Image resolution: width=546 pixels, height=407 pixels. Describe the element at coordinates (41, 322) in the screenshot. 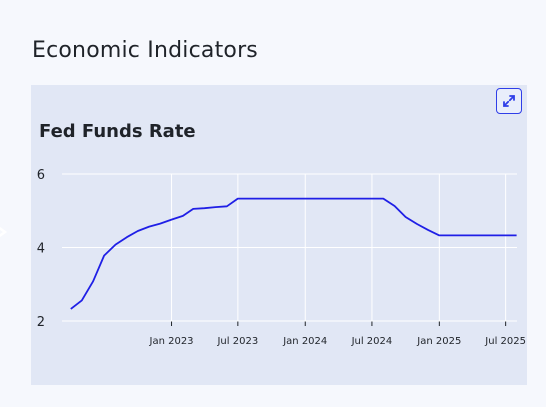

I see `y-tick-label: 2` at that location.